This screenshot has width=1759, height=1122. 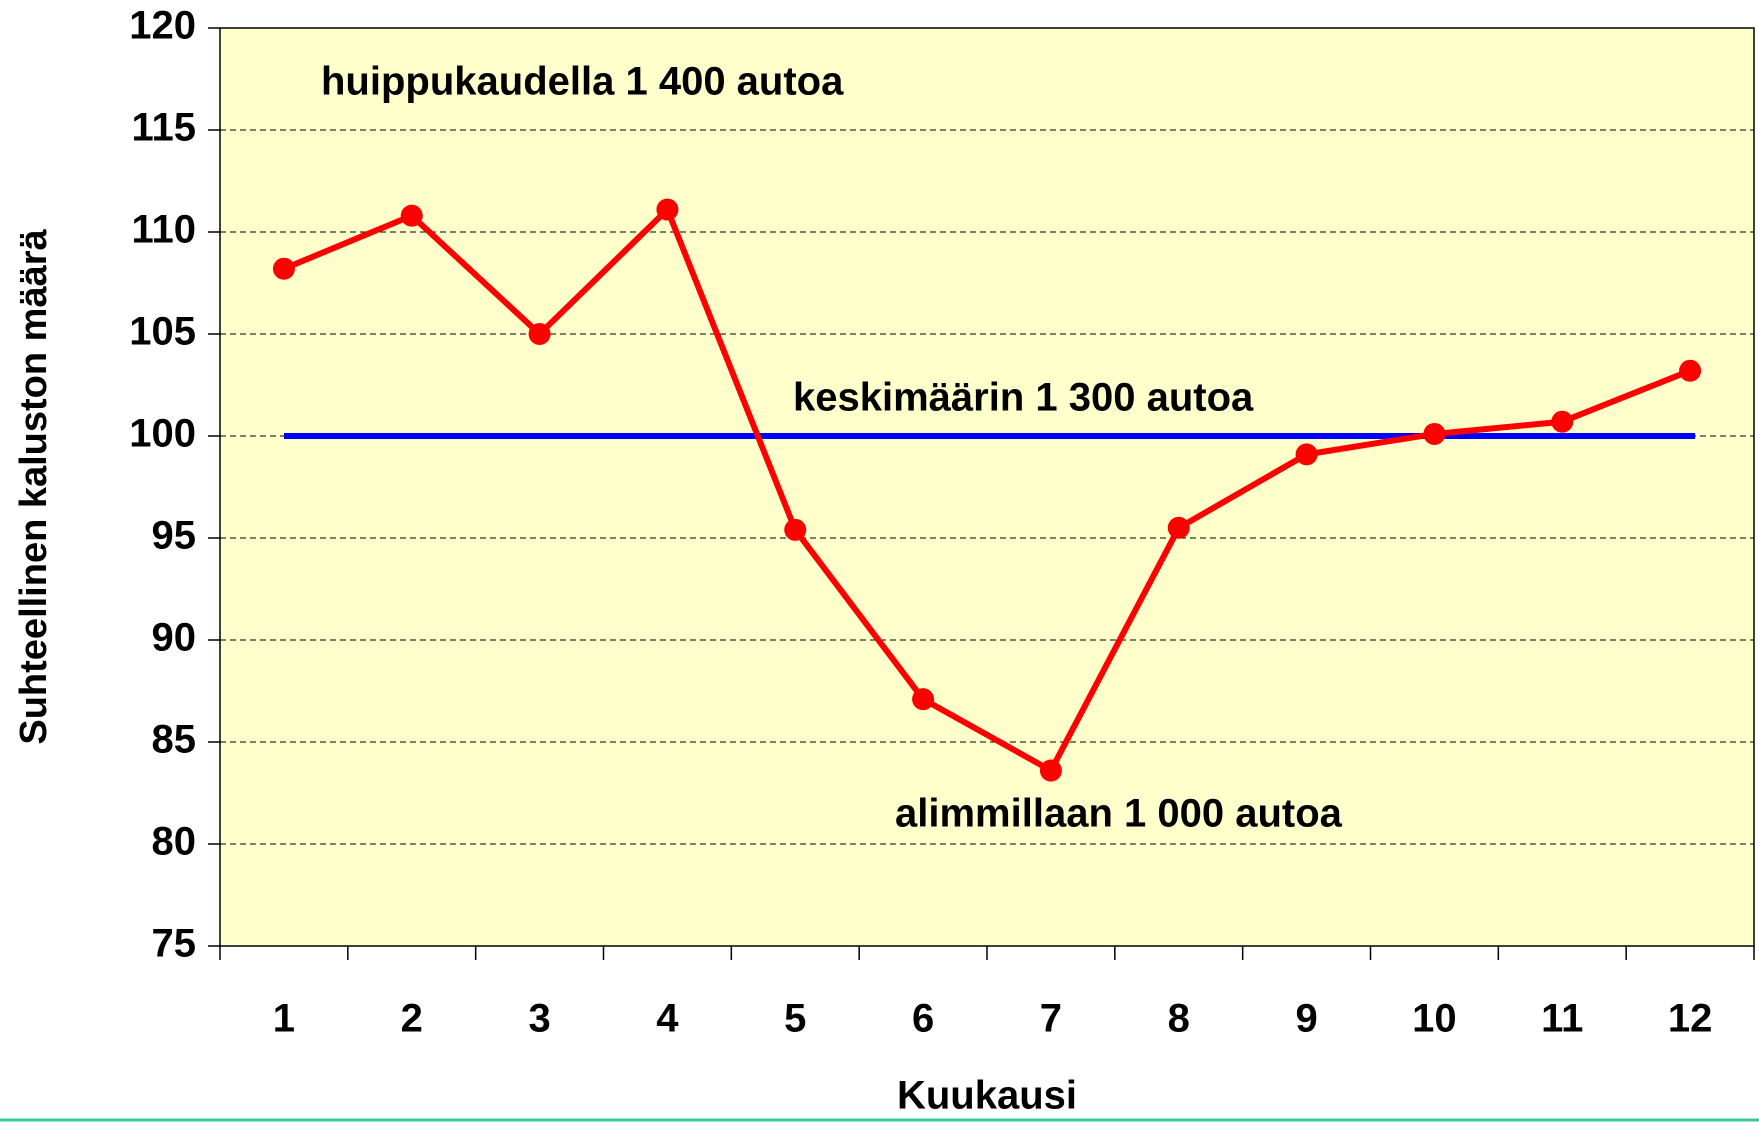 What do you see at coordinates (174, 740) in the screenshot?
I see `y-tick-label: 85` at bounding box center [174, 740].